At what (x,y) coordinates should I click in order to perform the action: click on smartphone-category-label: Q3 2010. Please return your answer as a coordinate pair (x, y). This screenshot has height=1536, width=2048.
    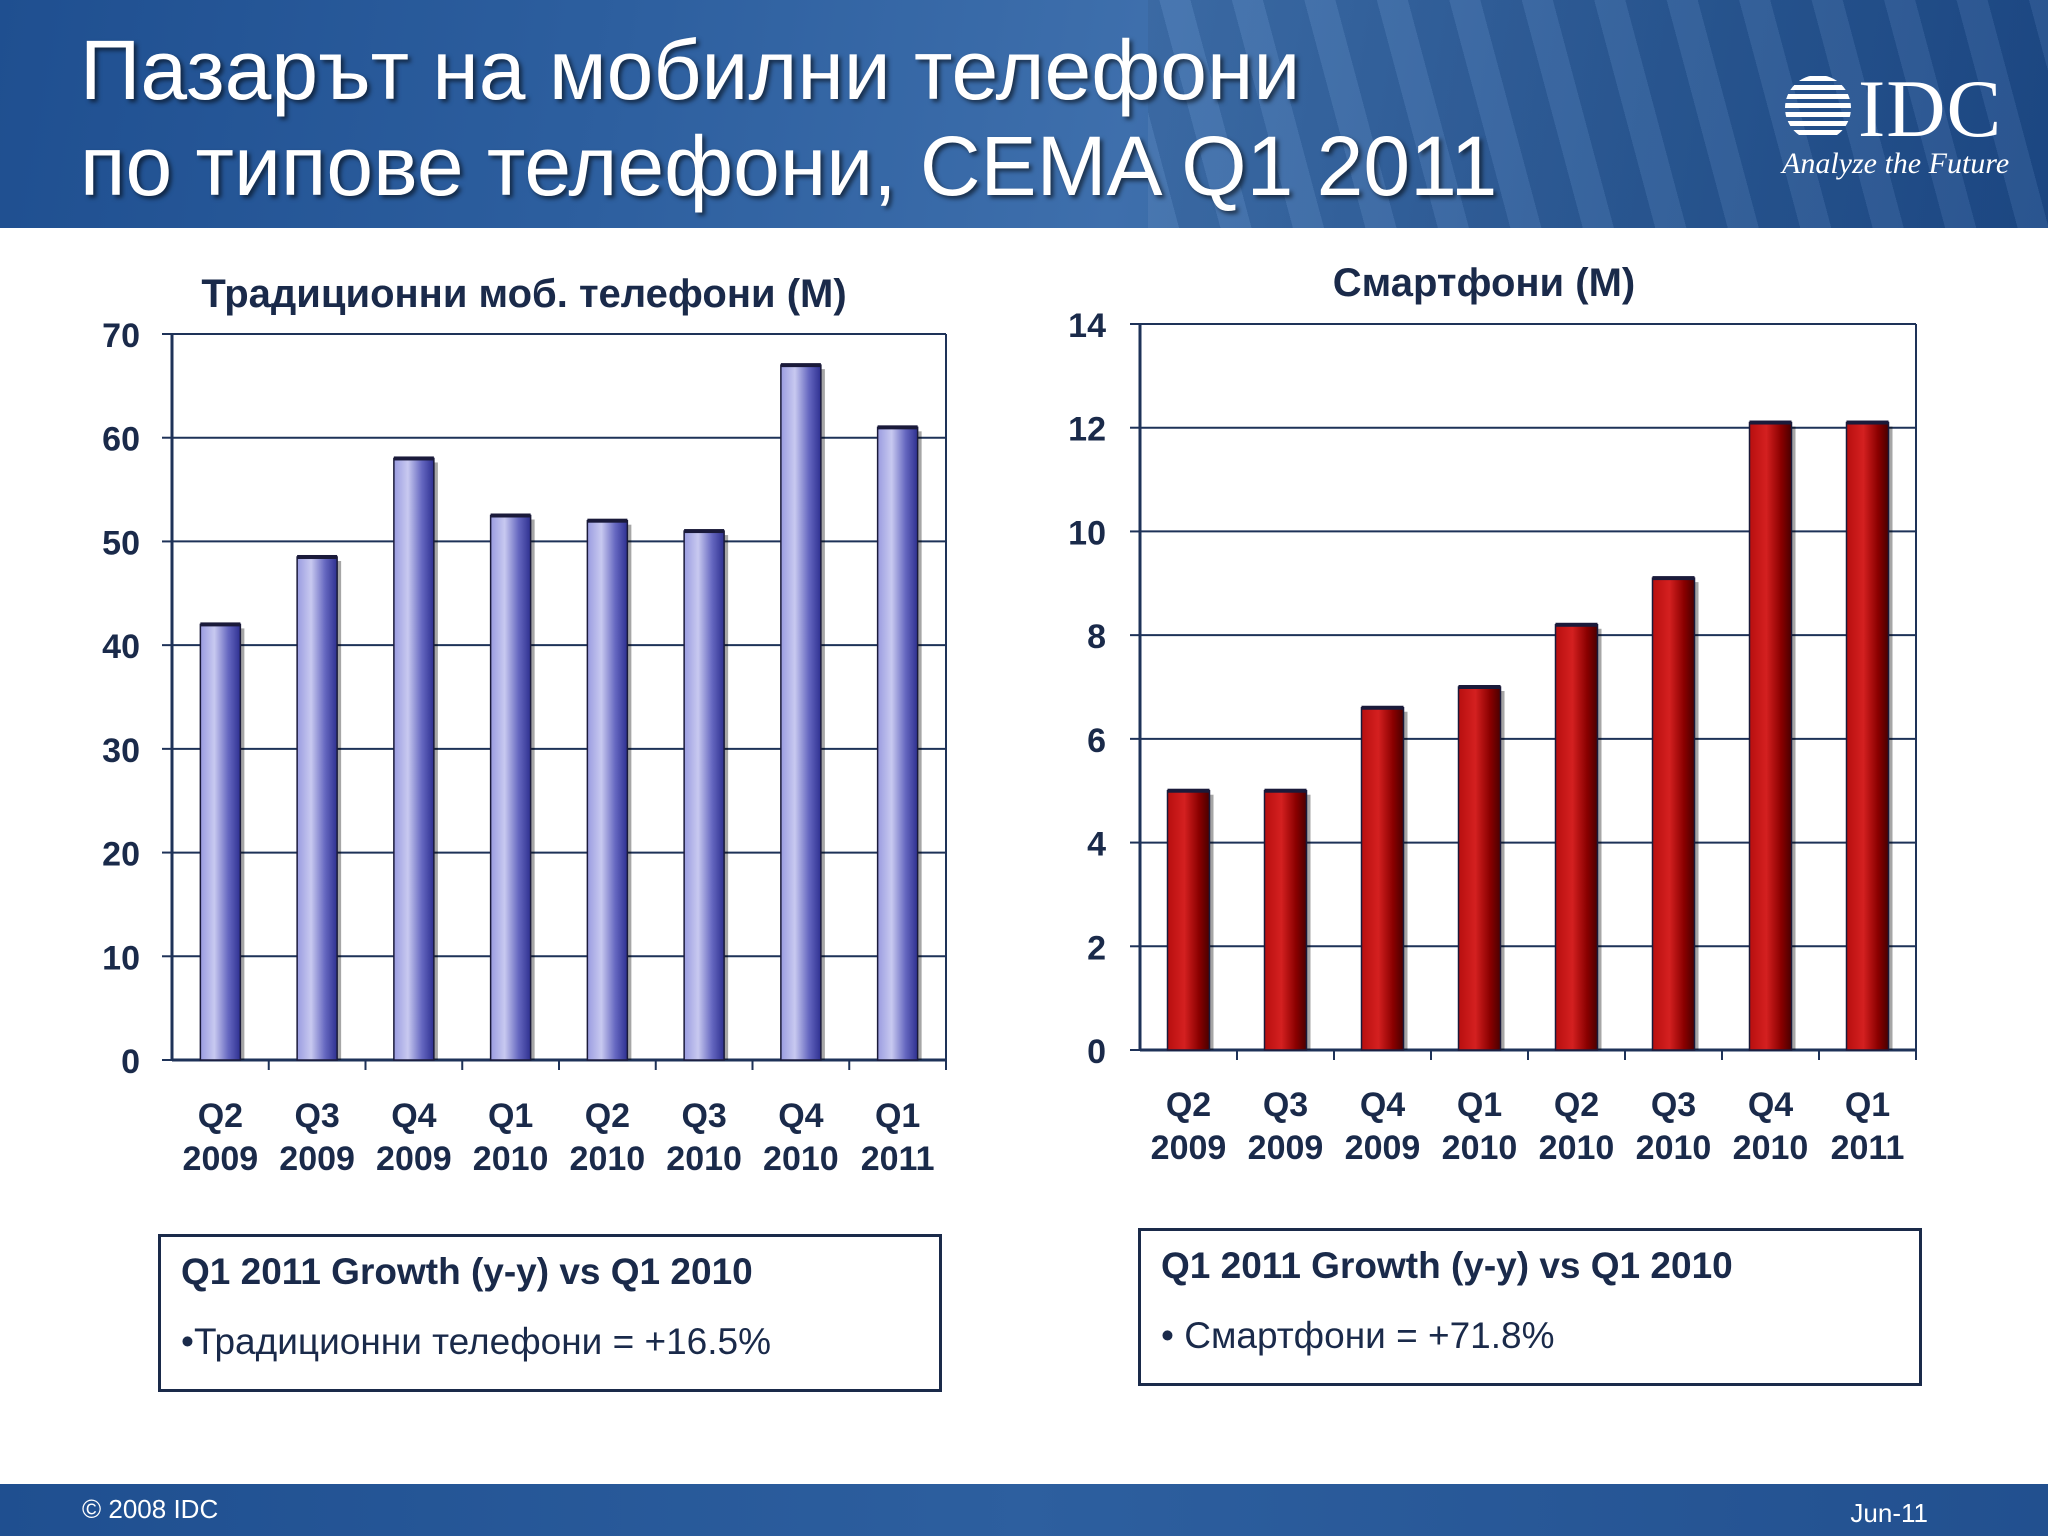
    Looking at the image, I should click on (1674, 1126).